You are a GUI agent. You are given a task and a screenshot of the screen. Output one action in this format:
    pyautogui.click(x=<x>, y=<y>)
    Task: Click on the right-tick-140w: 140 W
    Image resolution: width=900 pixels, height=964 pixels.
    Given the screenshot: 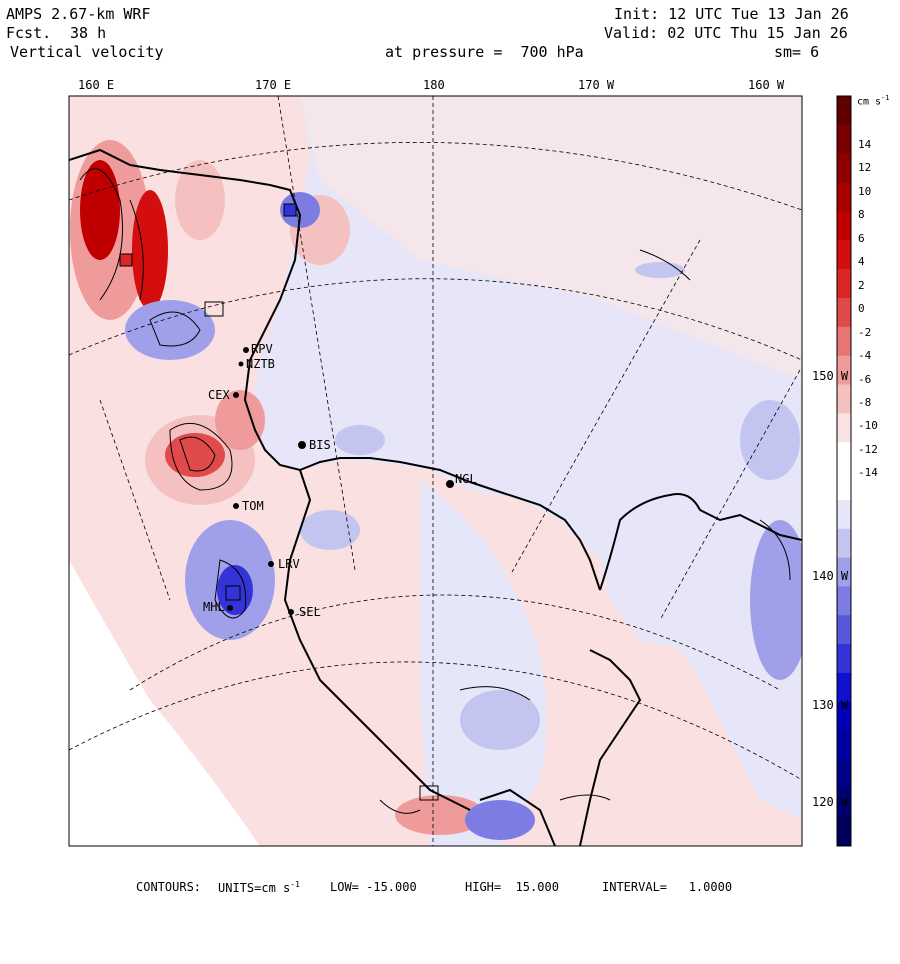 What is the action you would take?
    pyautogui.click(x=830, y=576)
    